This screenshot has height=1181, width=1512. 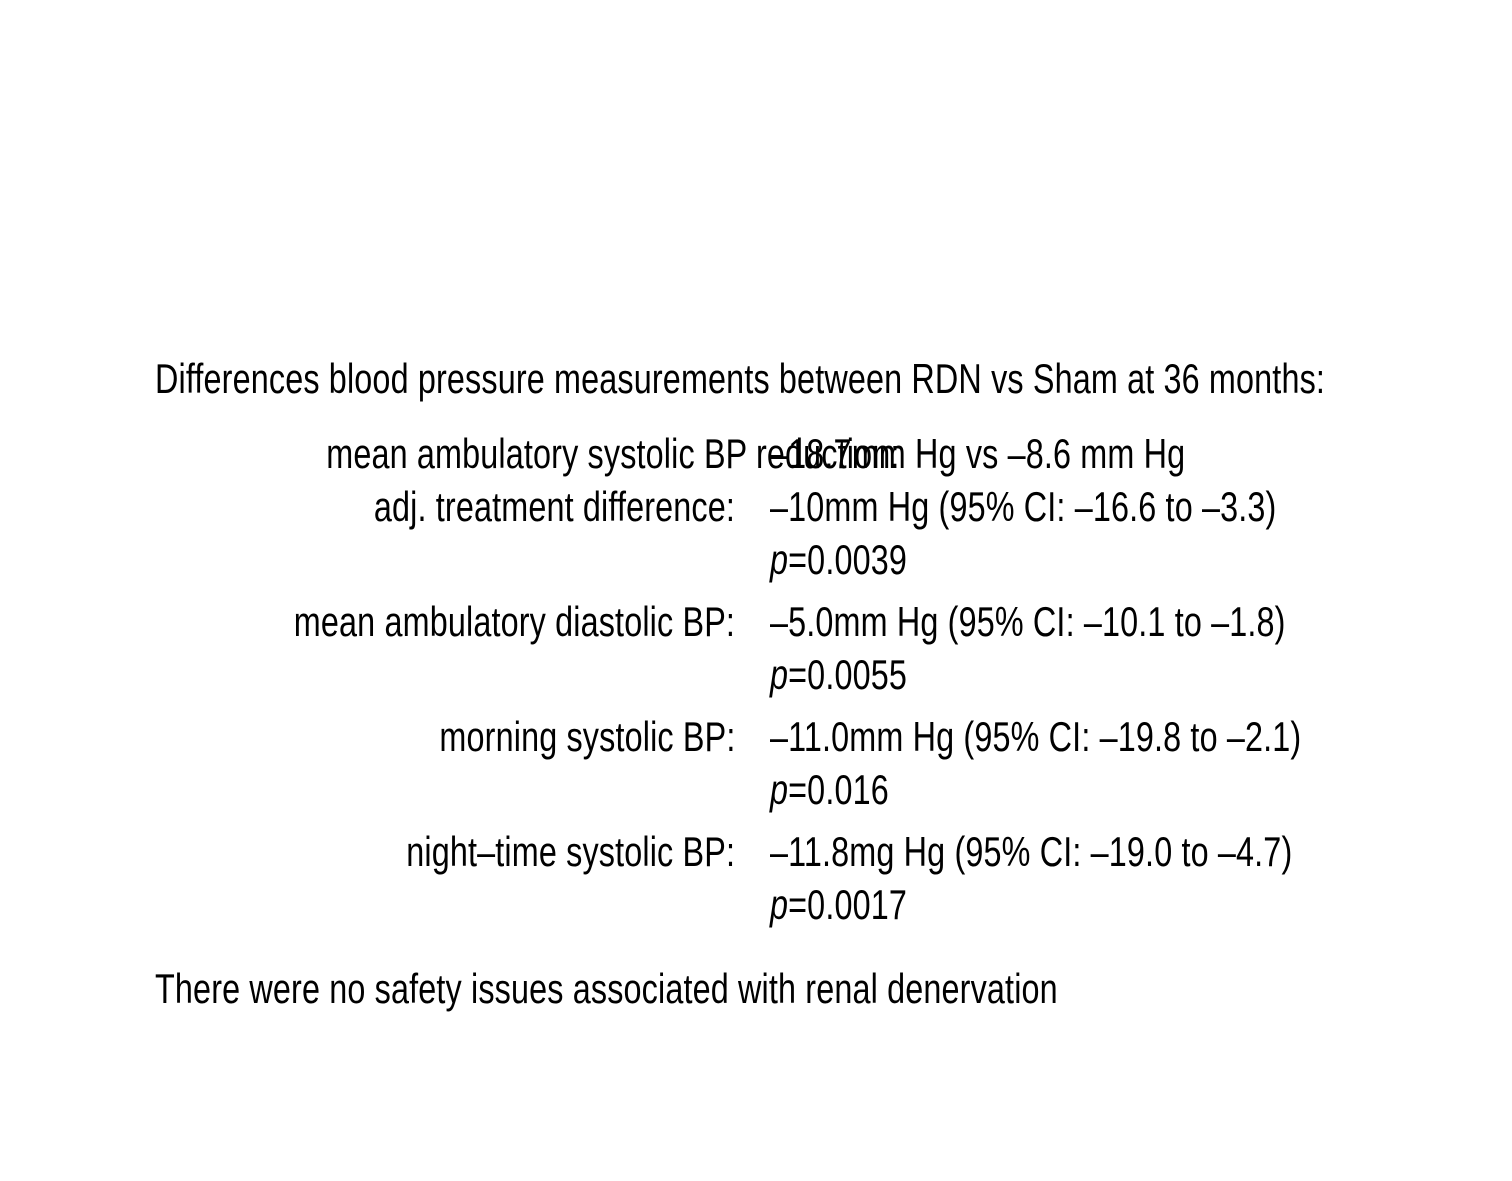 I want to click on measurement-value-text: –10mm Hg (95% CI: –16.6 to –3.3), so click(x=1023, y=506).